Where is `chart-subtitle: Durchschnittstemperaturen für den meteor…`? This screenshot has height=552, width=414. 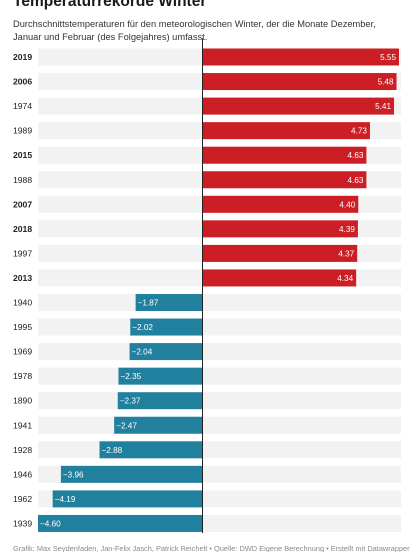 chart-subtitle: Durchschnittstemperaturen für den meteor… is located at coordinates (194, 30).